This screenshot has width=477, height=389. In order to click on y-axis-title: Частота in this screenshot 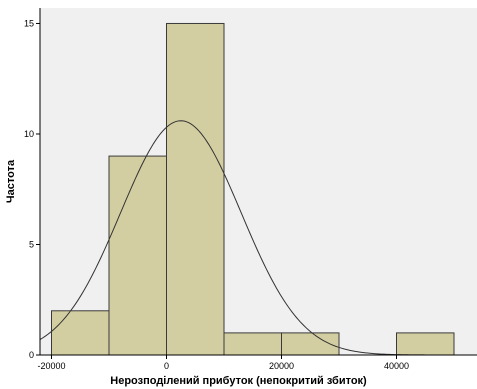, I will do `click(11, 181)`.